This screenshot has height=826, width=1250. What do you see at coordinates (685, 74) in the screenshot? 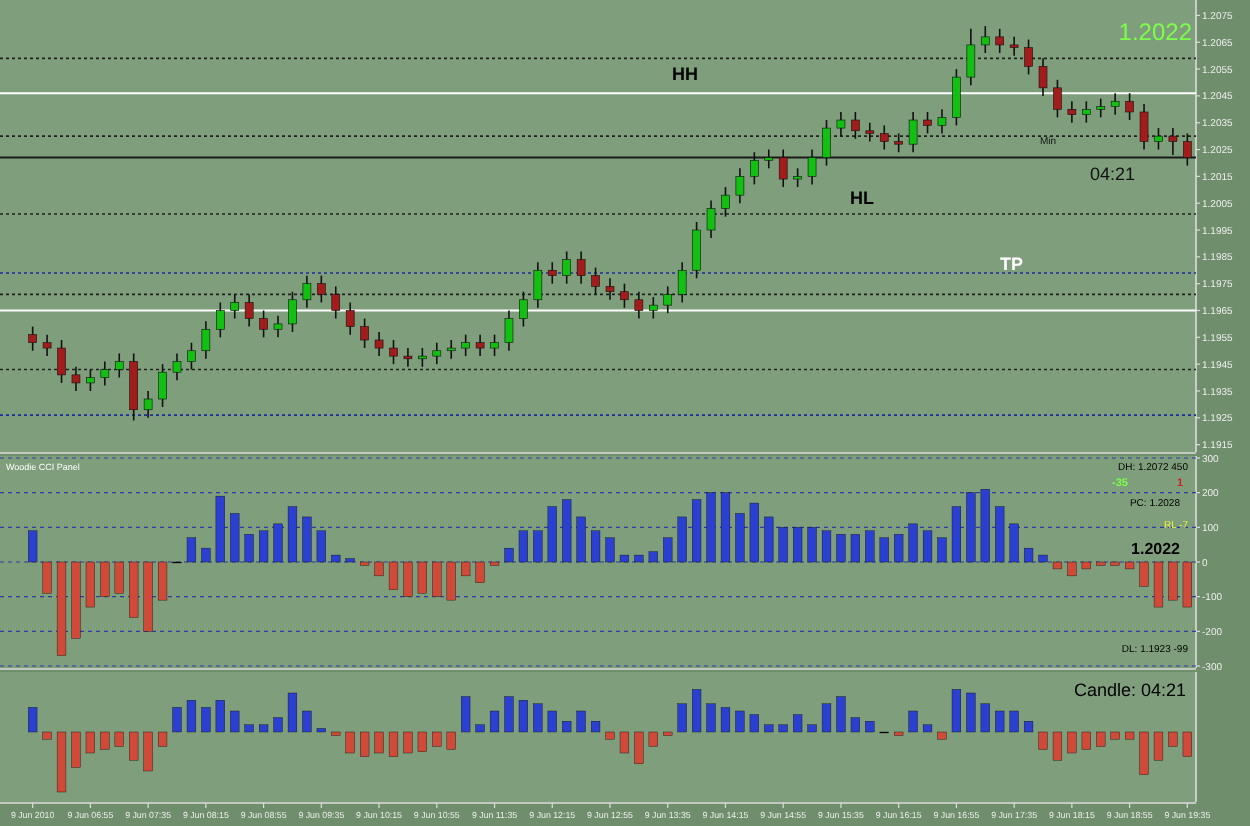
I see `annotation: HH` at bounding box center [685, 74].